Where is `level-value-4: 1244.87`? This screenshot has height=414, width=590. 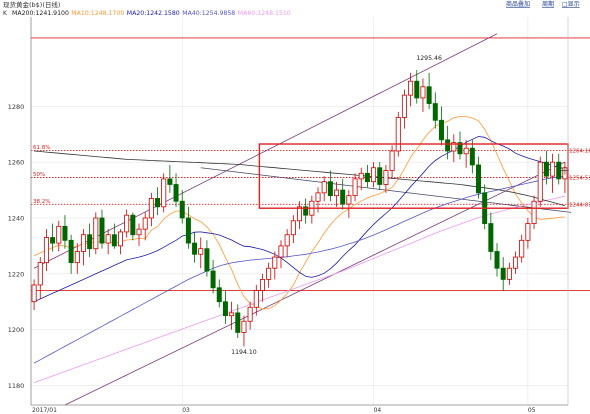 level-value-4: 1244.87 is located at coordinates (579, 205).